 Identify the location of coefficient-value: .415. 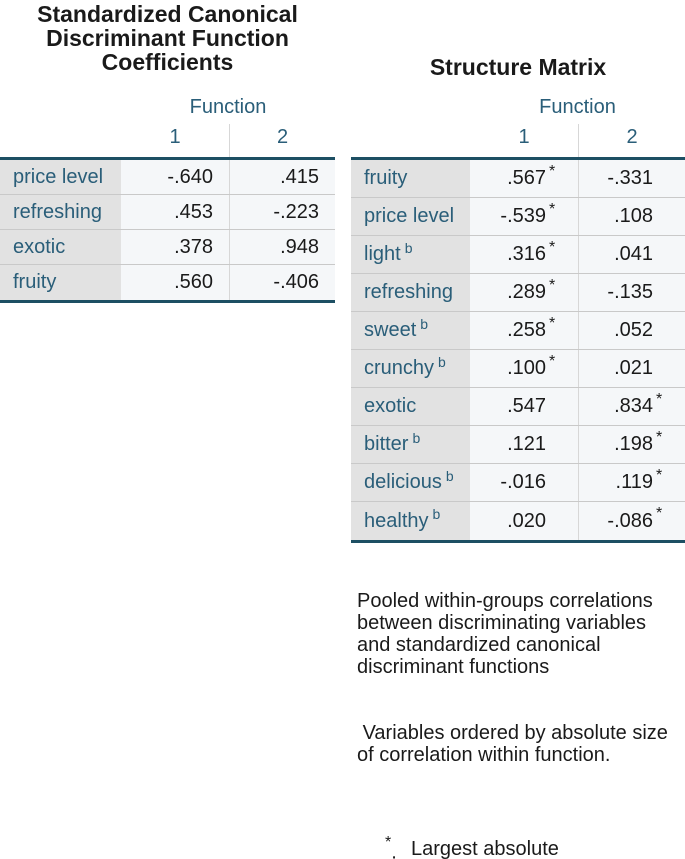
(299, 176).